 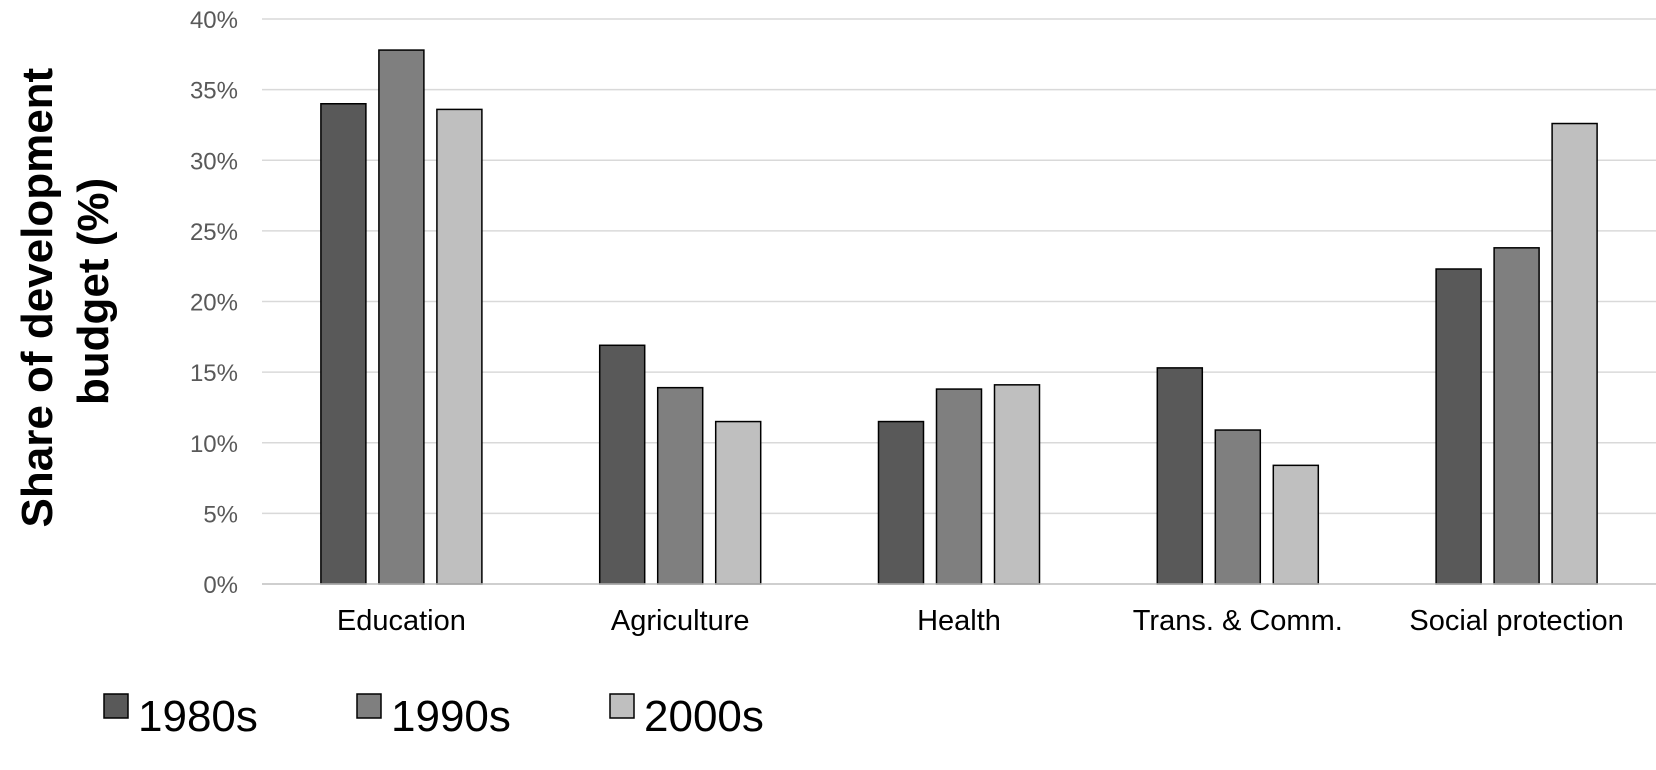 I want to click on y-tick-label: 10%, so click(x=214, y=444).